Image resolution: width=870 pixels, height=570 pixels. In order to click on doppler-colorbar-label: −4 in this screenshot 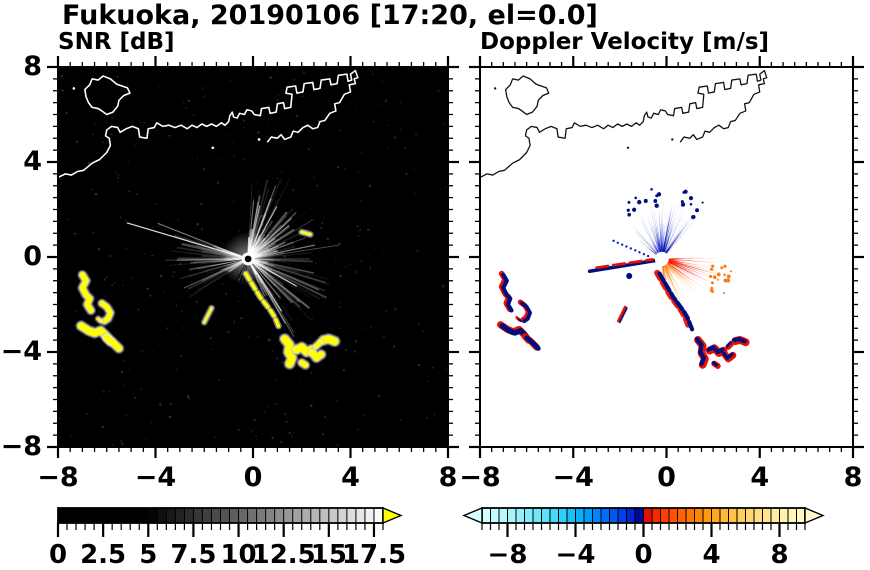, I will do `click(575, 555)`.